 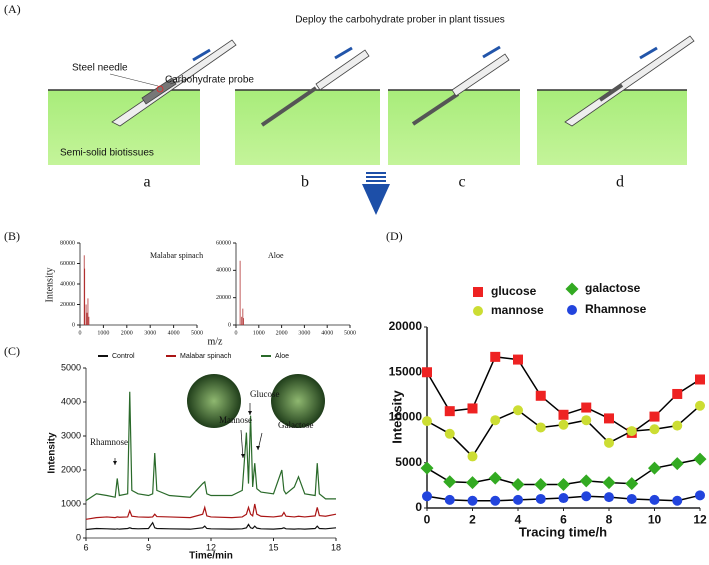 What do you see at coordinates (655, 520) in the screenshot?
I see `x-tick-label: 10` at bounding box center [655, 520].